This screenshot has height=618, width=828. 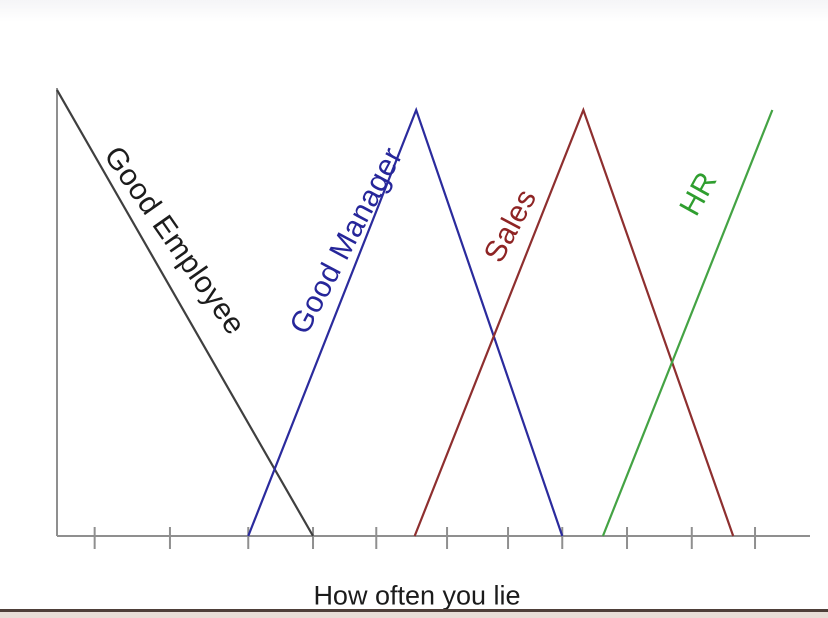 What do you see at coordinates (414, 610) in the screenshot?
I see `bottom-accent-line` at bounding box center [414, 610].